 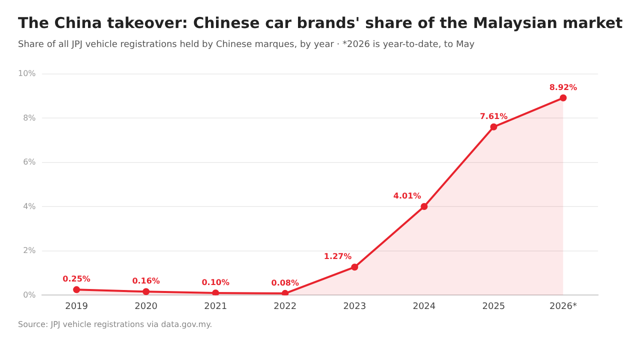 I want to click on x-tick-label: 2026*, so click(x=564, y=307).